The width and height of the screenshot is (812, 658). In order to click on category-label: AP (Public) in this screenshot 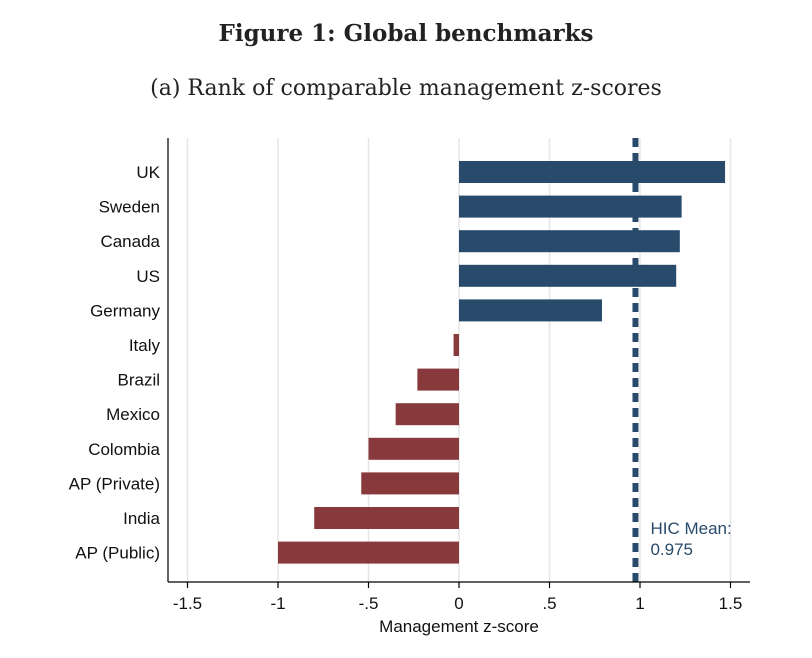, I will do `click(117, 553)`.